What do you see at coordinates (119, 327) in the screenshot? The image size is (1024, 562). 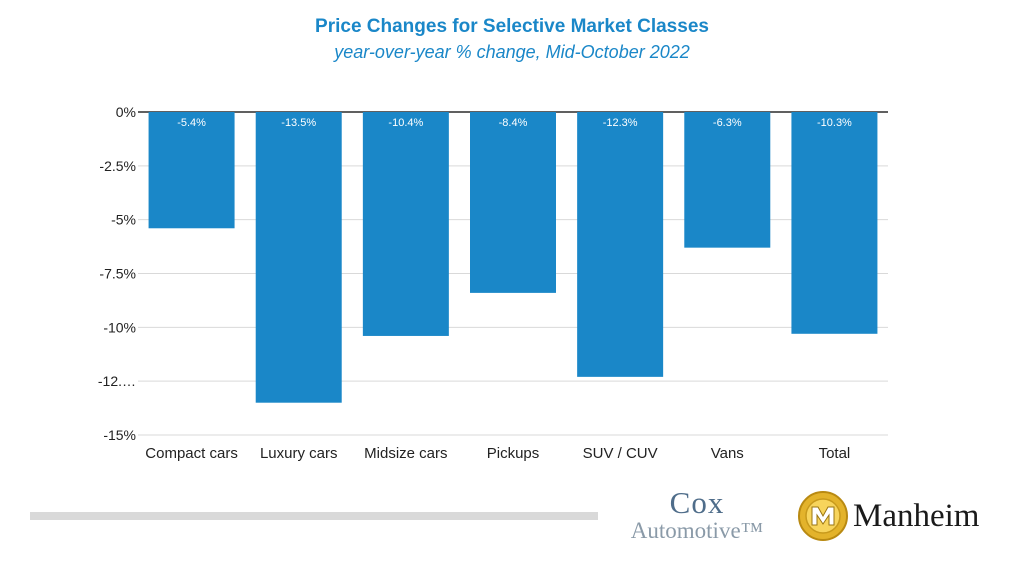 I see `y-tick-label: -10%` at bounding box center [119, 327].